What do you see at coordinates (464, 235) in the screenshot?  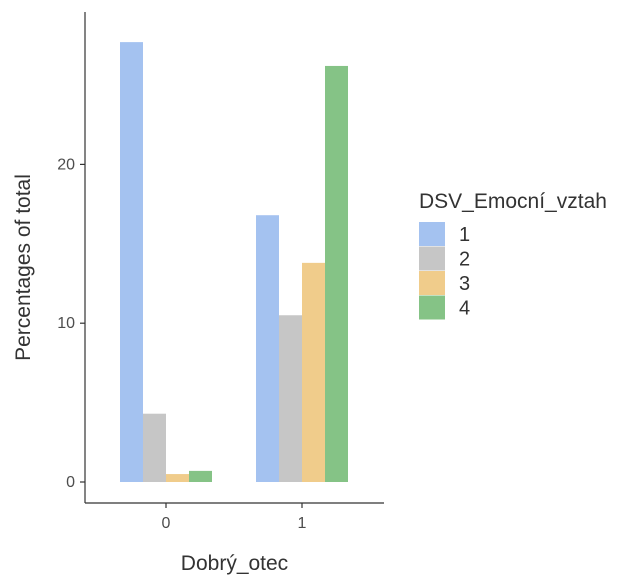 I see `legend-label-1: 1` at bounding box center [464, 235].